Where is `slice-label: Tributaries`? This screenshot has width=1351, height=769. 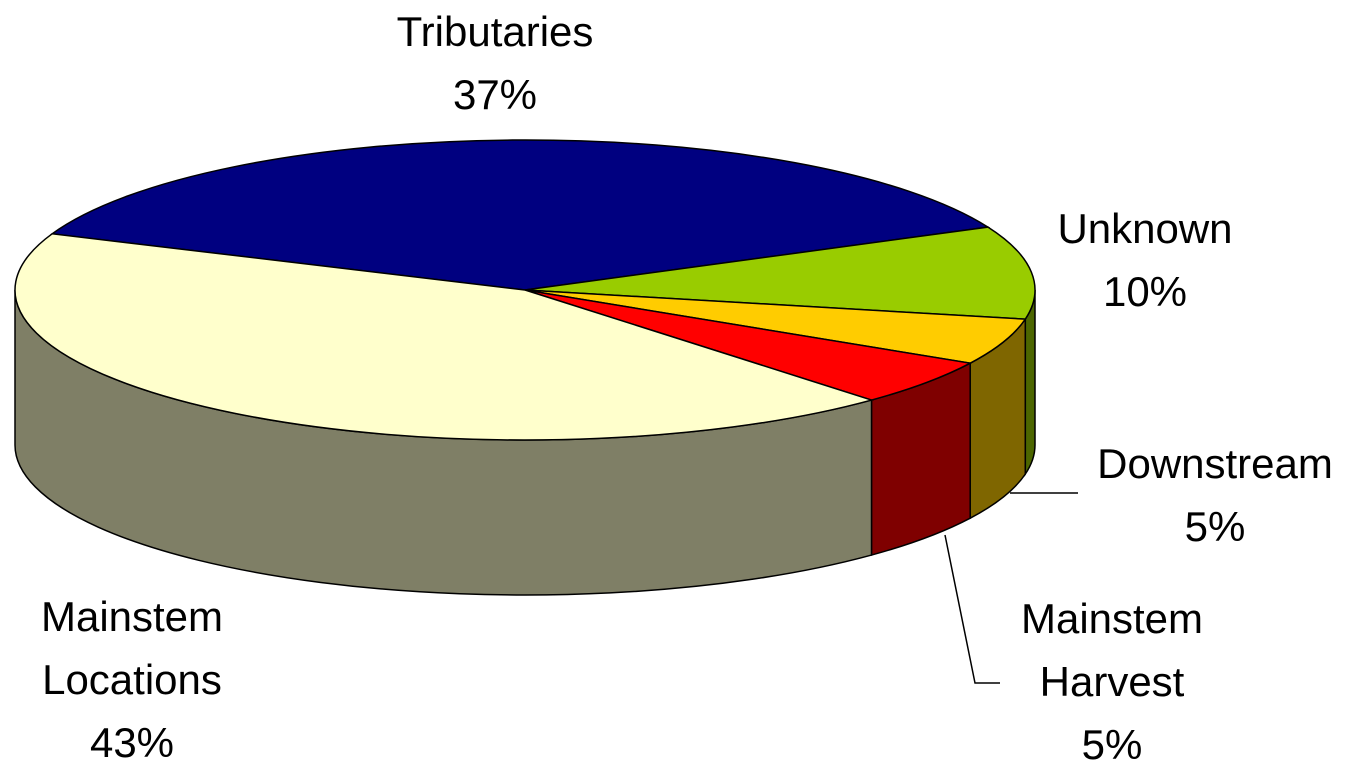
slice-label: Tributaries is located at coordinates (495, 31).